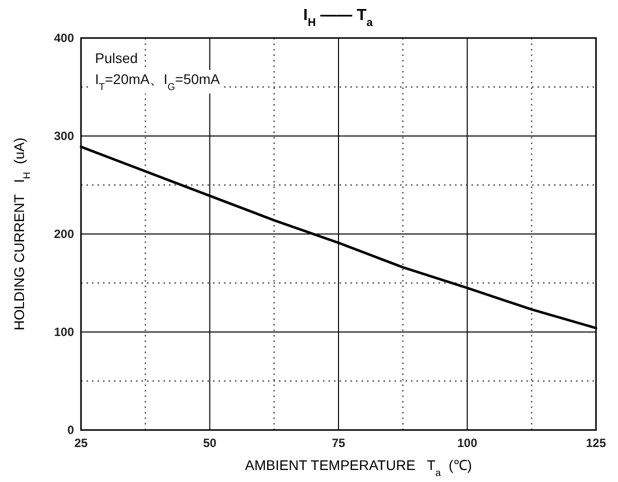 The image size is (618, 482). I want to click on x-axis-title: AMBIENT TEMPERATURE T$_{a}$ (℃), so click(358, 467).